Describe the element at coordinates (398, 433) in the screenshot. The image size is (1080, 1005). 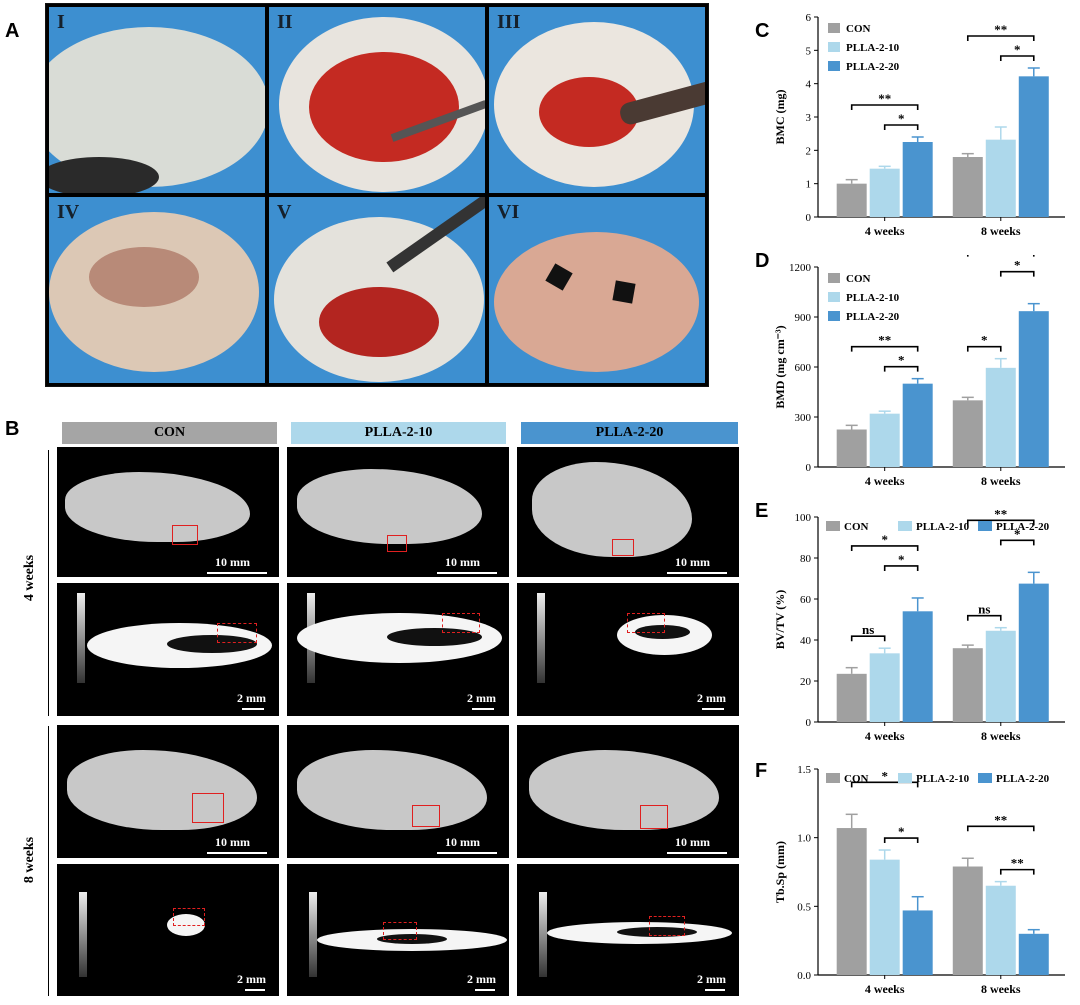
I see `group-header-plla-2-10: PLLA-2-10` at that location.